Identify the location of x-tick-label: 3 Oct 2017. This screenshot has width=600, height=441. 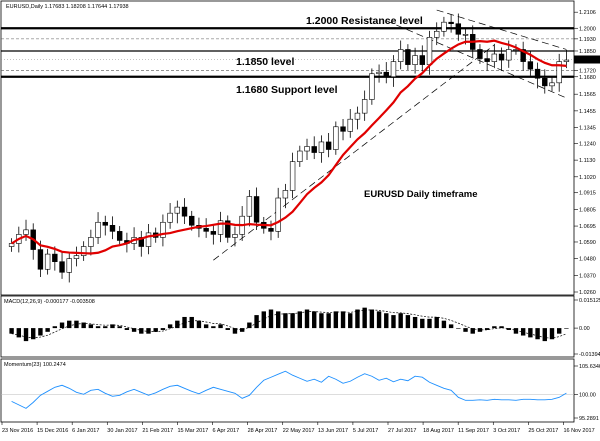
(506, 431).